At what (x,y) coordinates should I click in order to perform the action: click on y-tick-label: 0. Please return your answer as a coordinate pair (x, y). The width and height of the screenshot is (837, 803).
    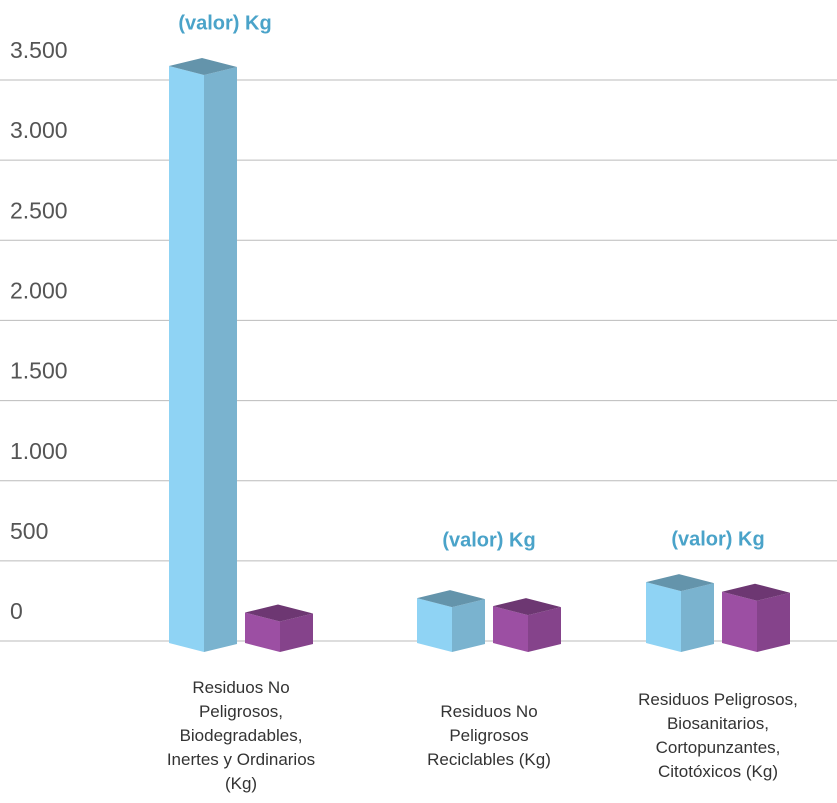
    Looking at the image, I should click on (16, 611).